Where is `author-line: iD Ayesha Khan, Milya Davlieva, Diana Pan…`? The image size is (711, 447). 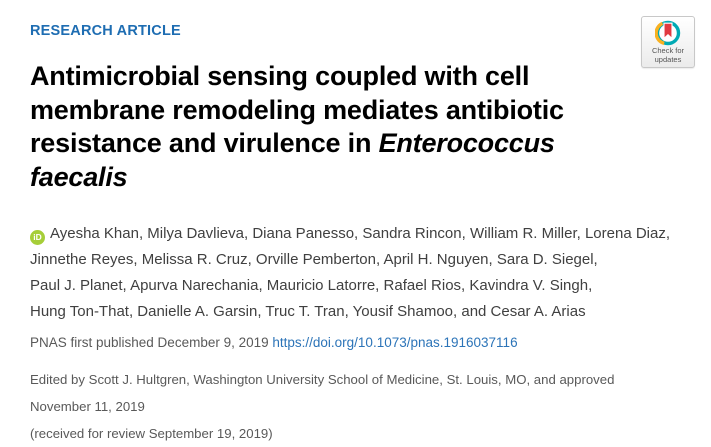
author-line: iD Ayesha Khan, Milya Davlieva, Diana Pan… is located at coordinates (350, 234).